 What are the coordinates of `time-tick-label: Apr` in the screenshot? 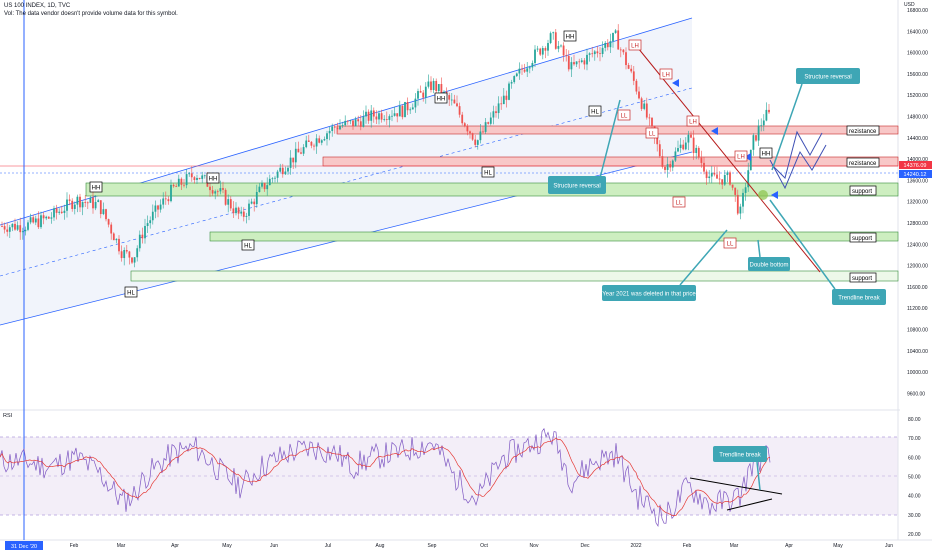 It's located at (175, 546).